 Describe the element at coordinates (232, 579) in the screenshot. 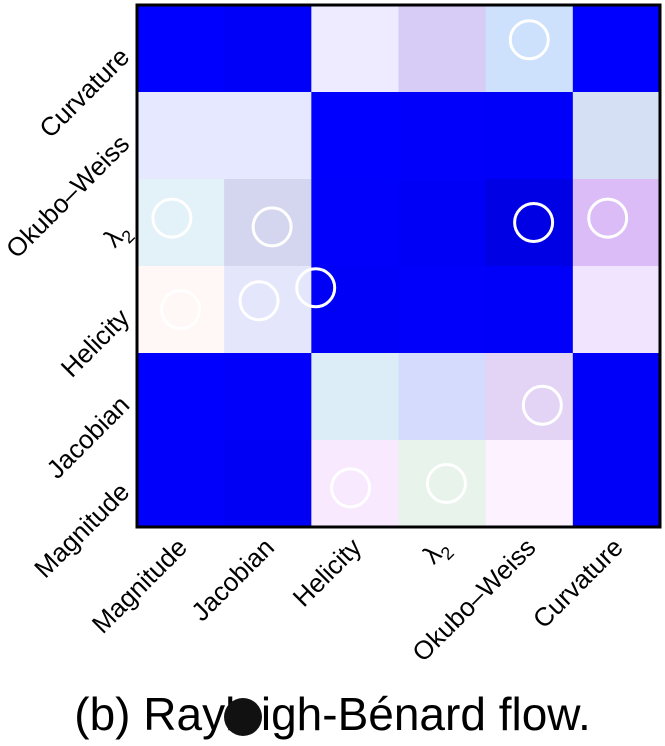

I see `x-tick-label: Jacobian` at that location.